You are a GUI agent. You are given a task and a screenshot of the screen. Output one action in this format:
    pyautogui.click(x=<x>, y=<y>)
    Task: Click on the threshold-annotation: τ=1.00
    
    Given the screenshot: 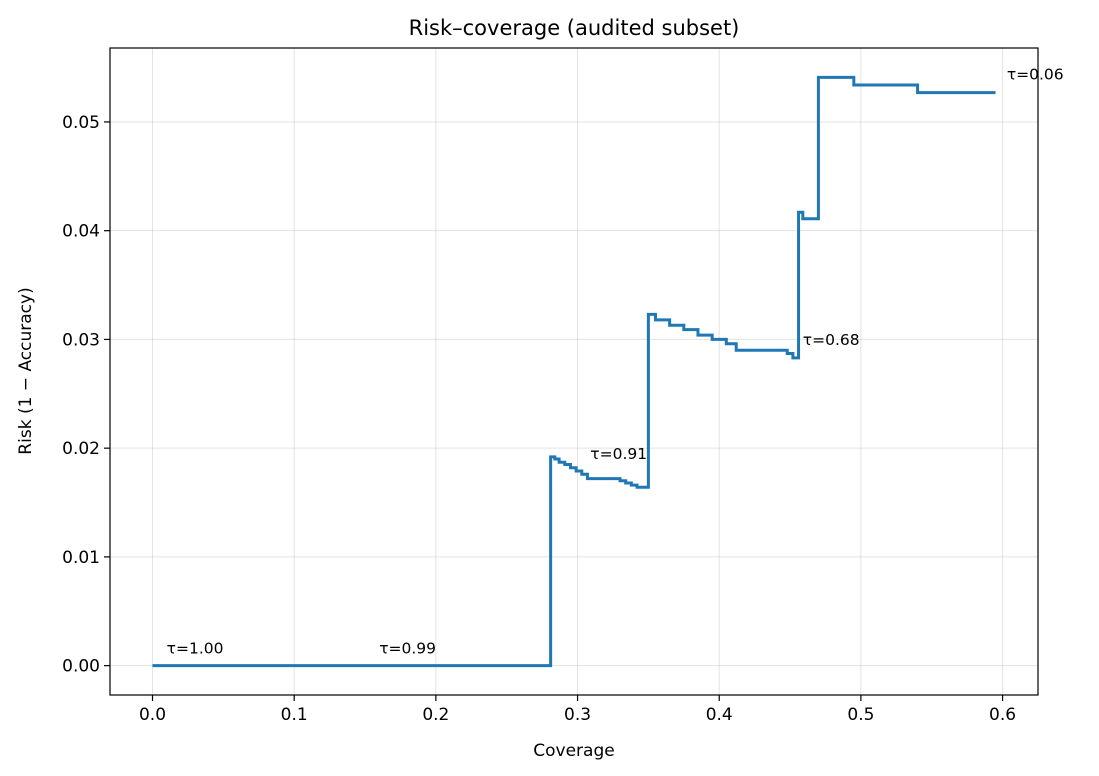 What is the action you would take?
    pyautogui.click(x=195, y=649)
    